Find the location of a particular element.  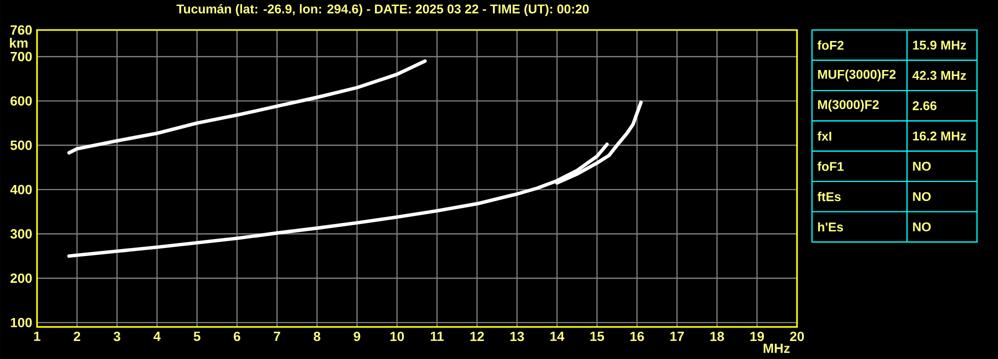

text: foF1 is located at coordinates (830, 166).